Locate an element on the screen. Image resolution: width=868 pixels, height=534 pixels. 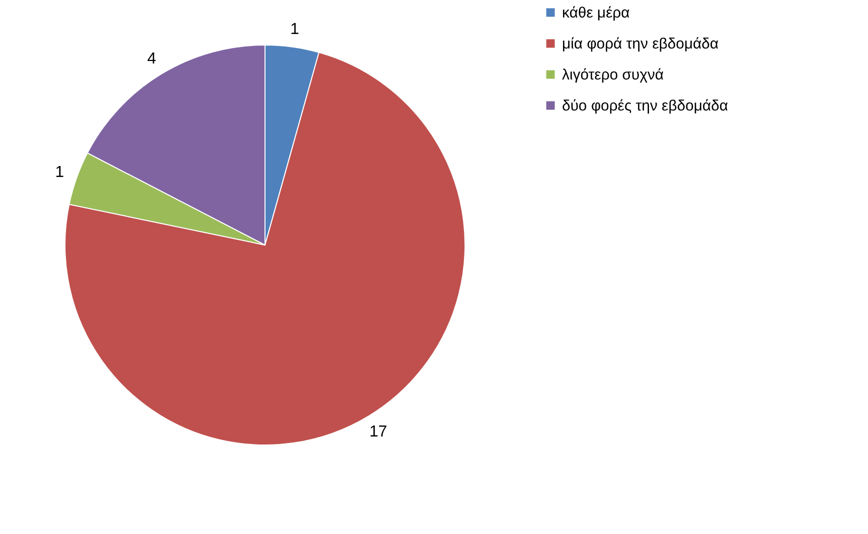
legend-label: κάθε μέρα is located at coordinates (596, 13).